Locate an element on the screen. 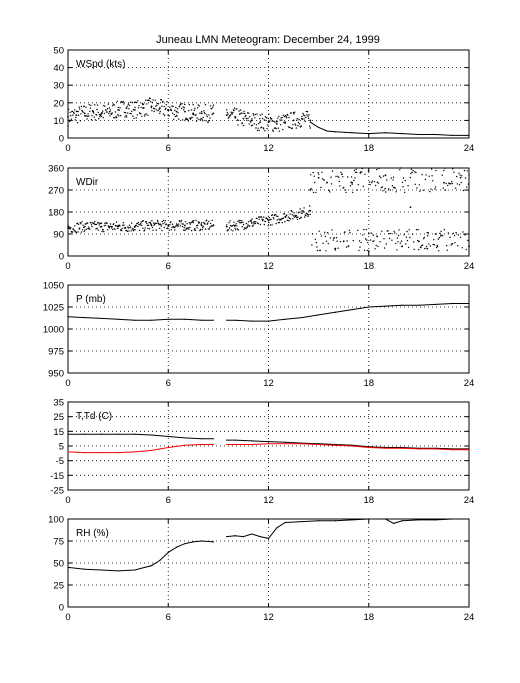 The height and width of the screenshot is (683, 520). x-tick-label: 12 is located at coordinates (268, 617).